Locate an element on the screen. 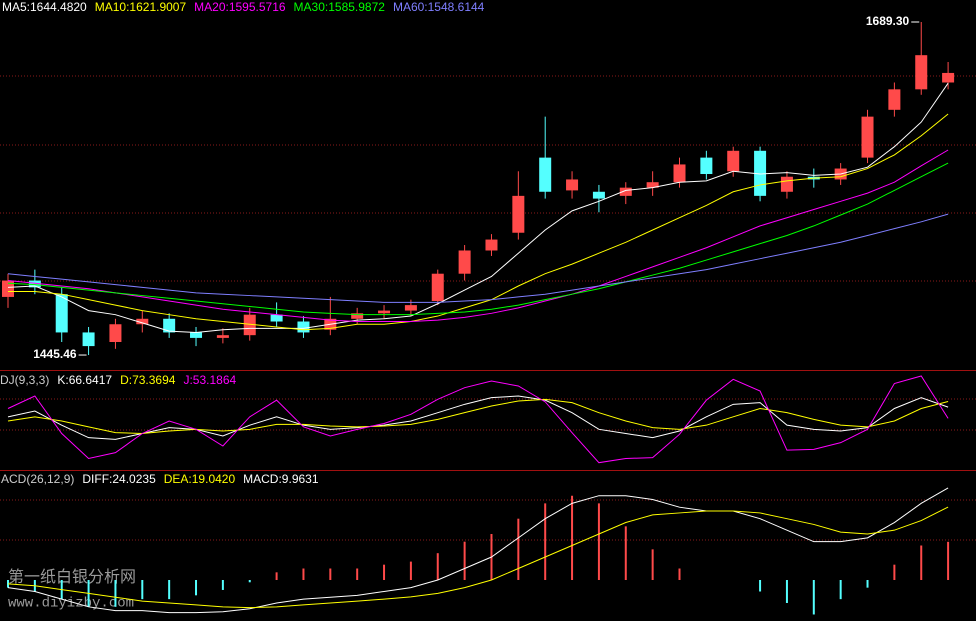 Image resolution: width=976 pixels, height=621 pixels. price-annotation: 1689.30 is located at coordinates (888, 21).